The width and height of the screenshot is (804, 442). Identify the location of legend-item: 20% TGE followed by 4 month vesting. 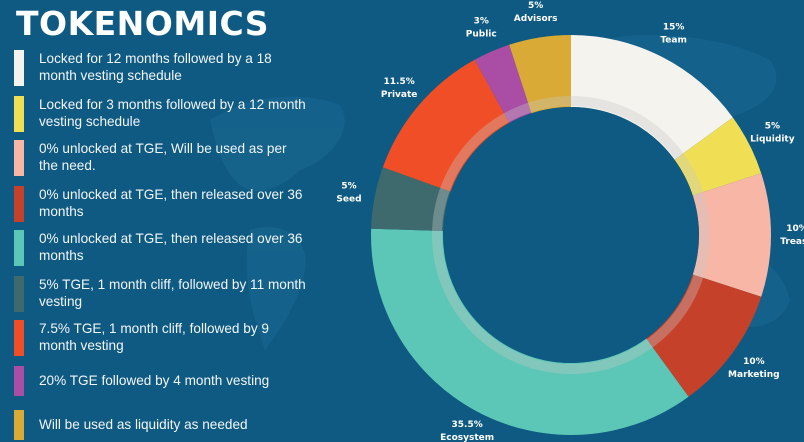
(161, 381).